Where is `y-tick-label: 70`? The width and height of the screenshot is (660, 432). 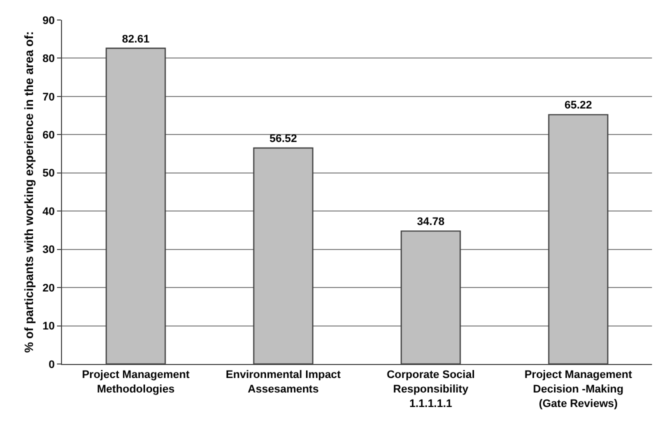
y-tick-label: 70 is located at coordinates (48, 97).